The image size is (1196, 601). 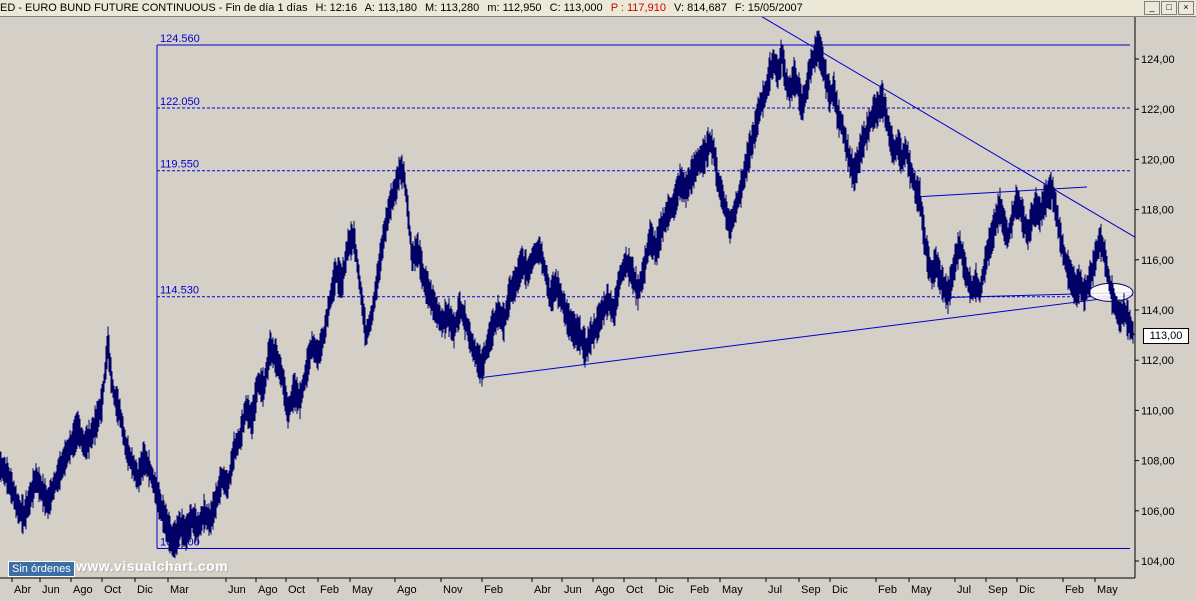 I want to click on level-label: 122.050, so click(x=180, y=102).